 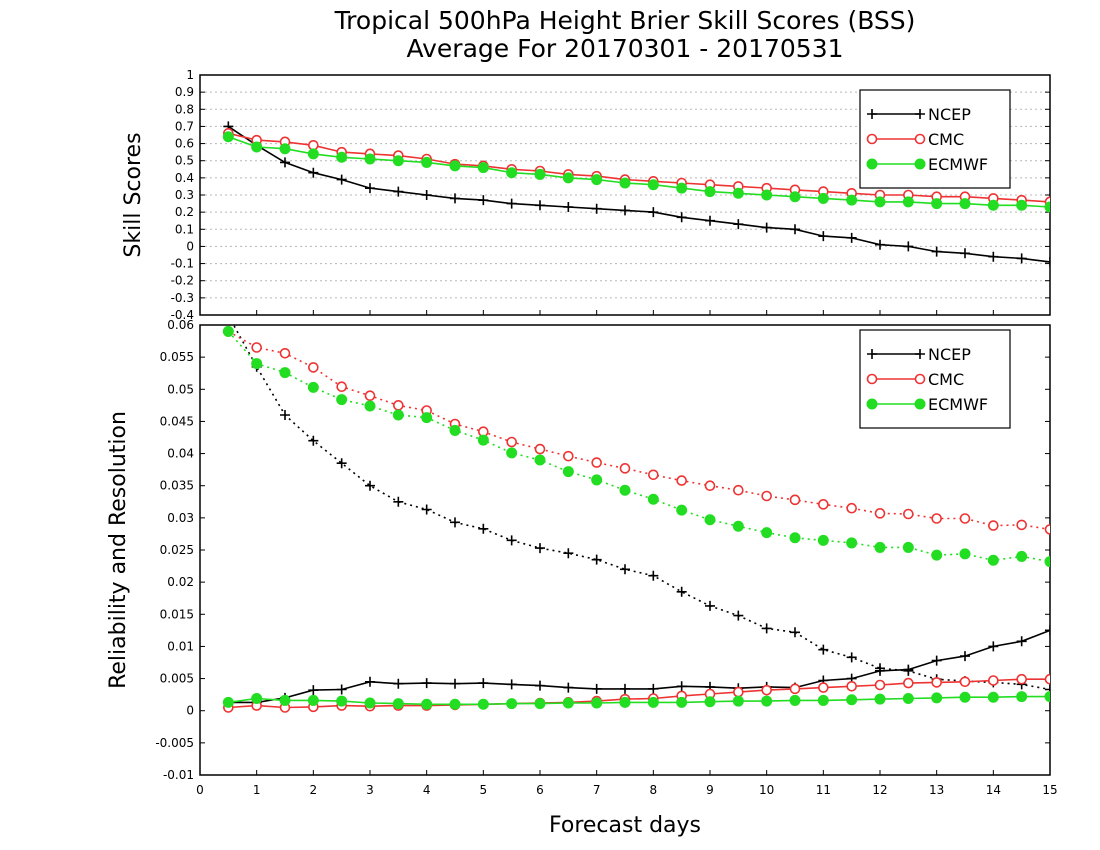 I want to click on x-axis-label: Forecast days, so click(x=625, y=825).